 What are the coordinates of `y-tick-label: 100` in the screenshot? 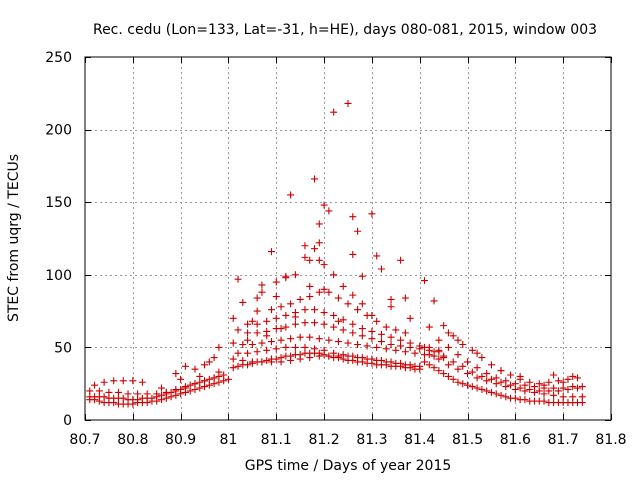 It's located at (58, 276).